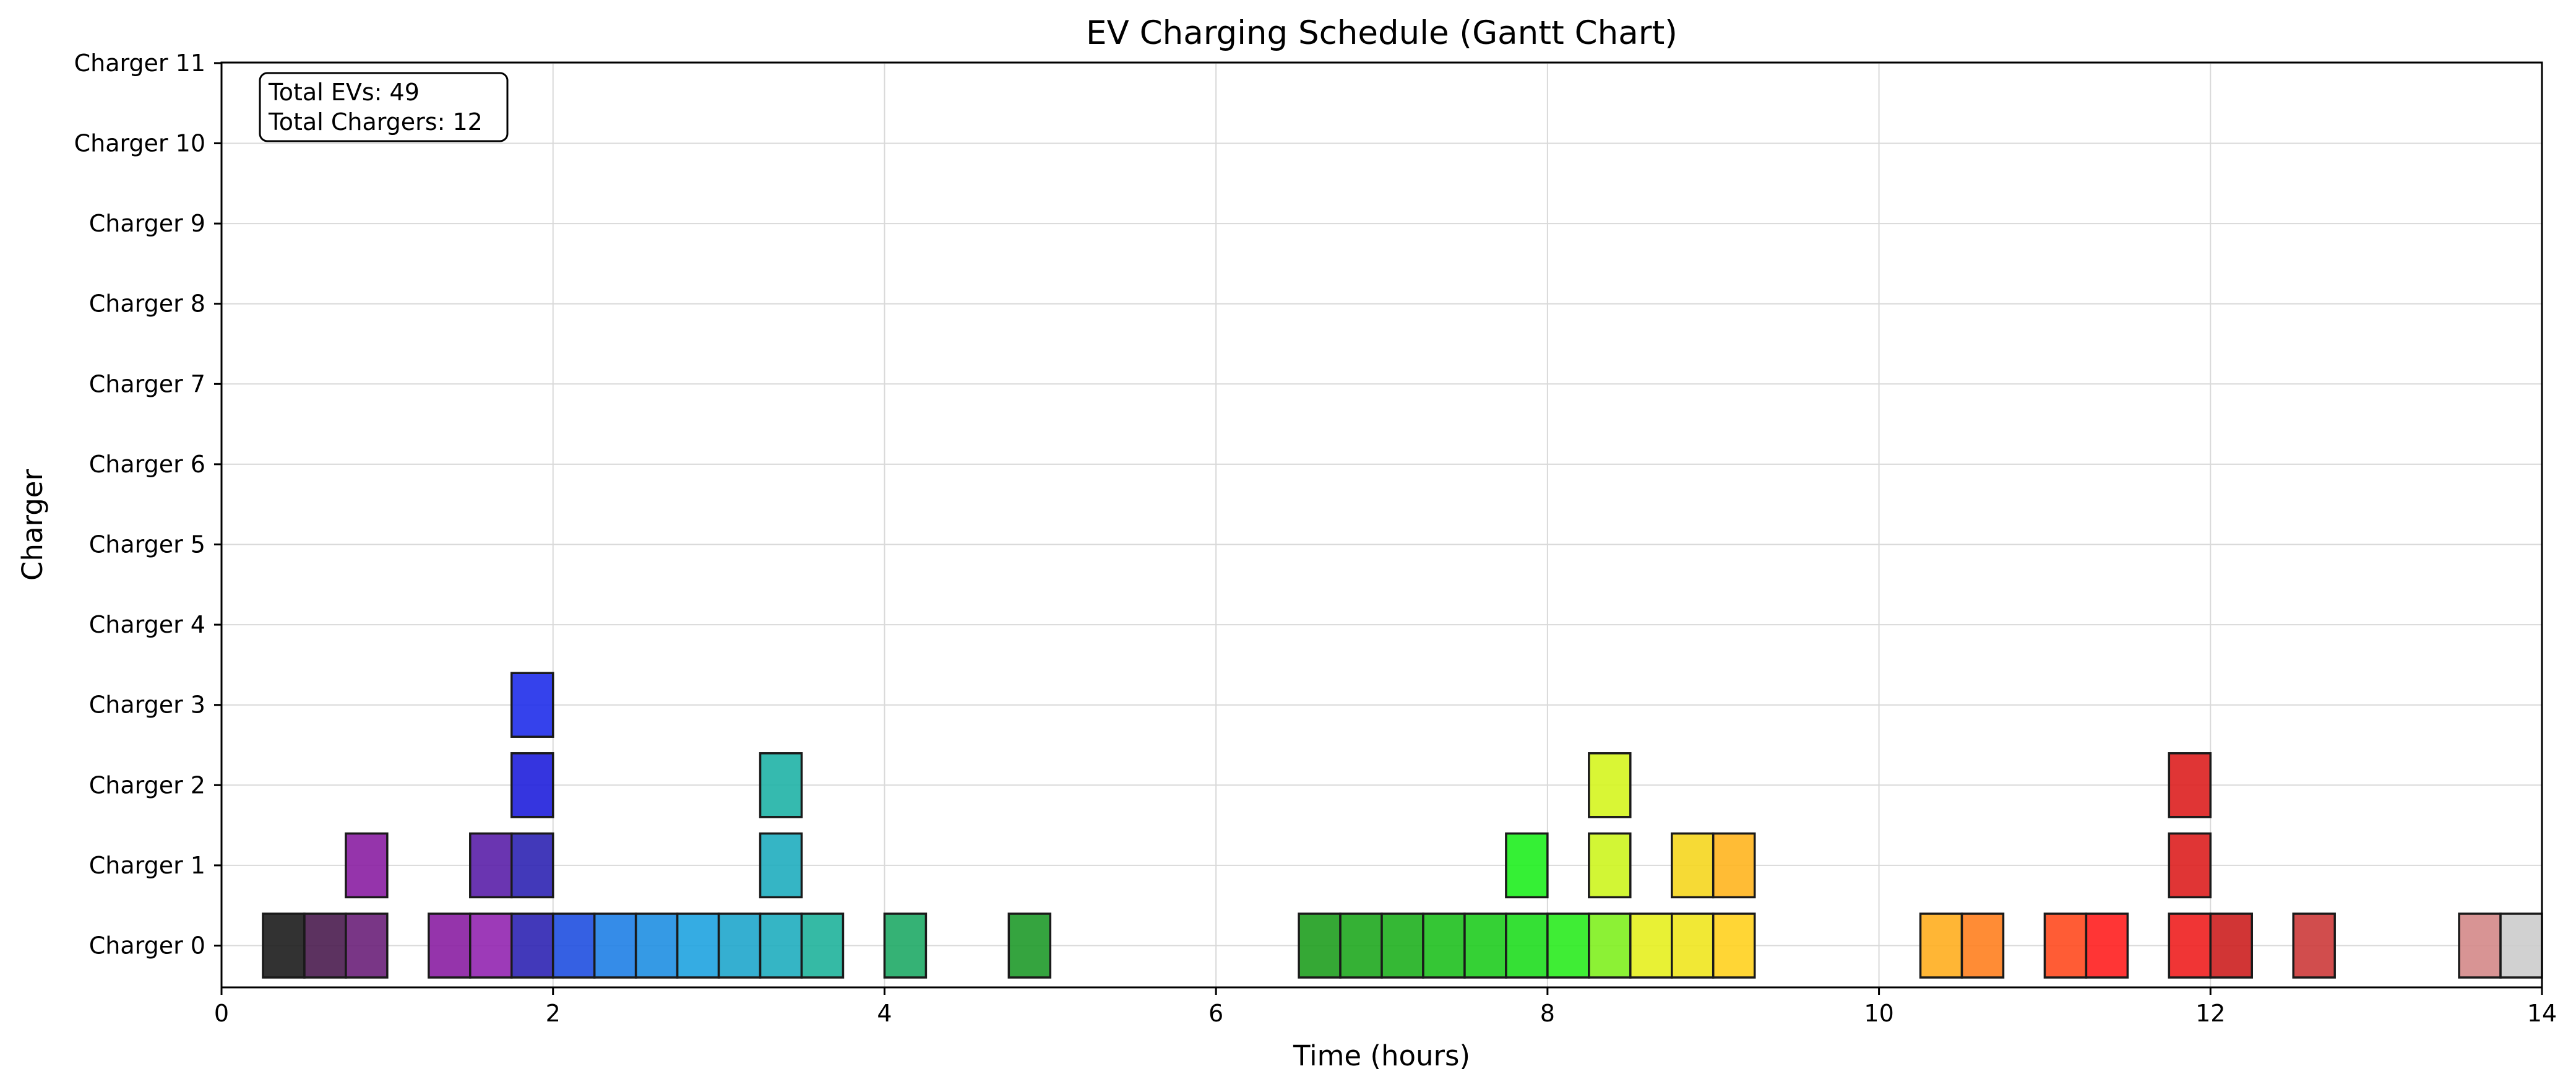  Describe the element at coordinates (147, 946) in the screenshot. I see `y-tick-label: Charger 0` at that location.